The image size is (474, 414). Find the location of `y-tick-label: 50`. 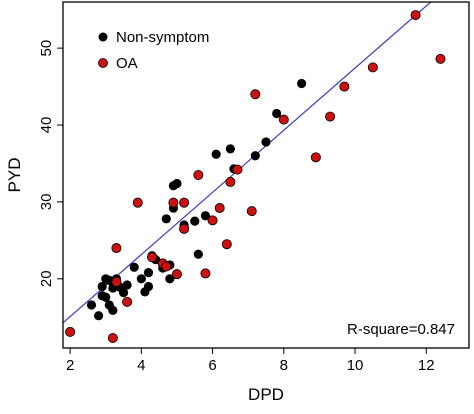

y-tick-label: 50 is located at coordinates (46, 48).